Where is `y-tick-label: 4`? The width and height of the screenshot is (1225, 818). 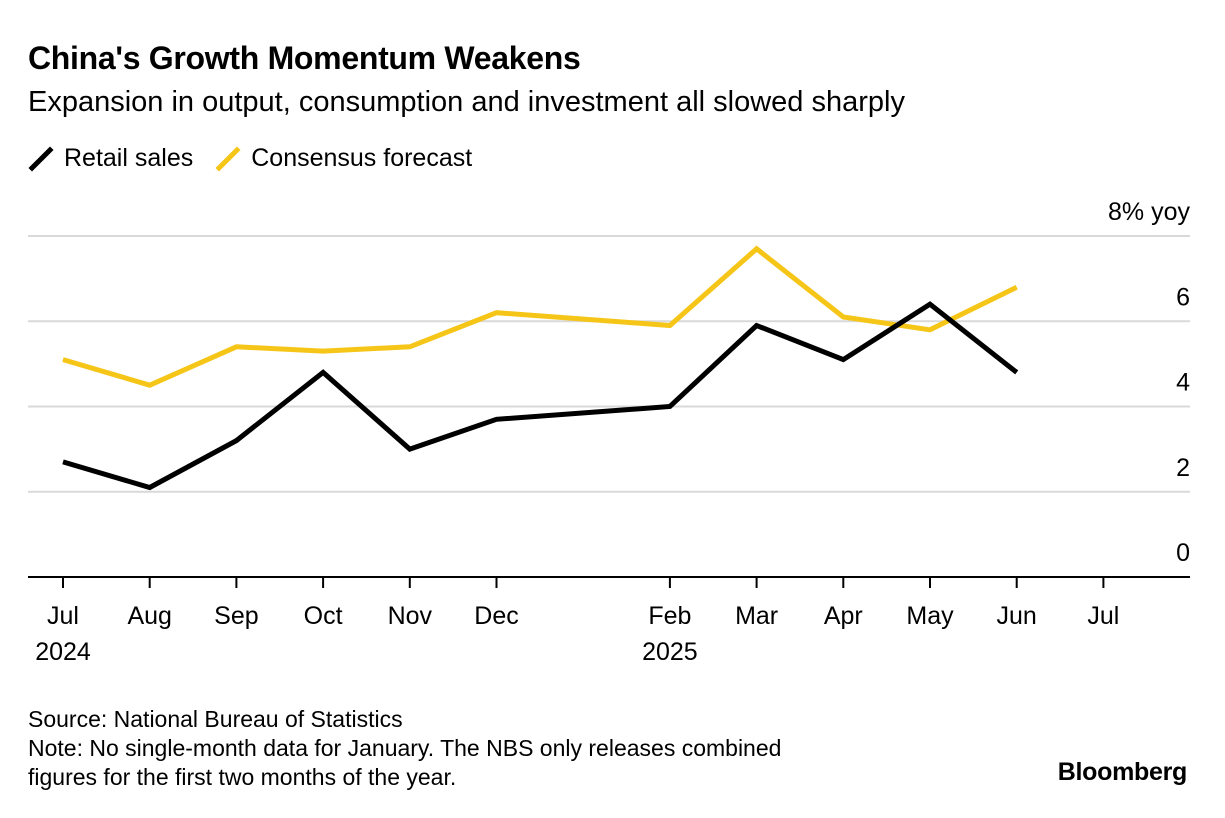
y-tick-label: 4 is located at coordinates (1183, 383).